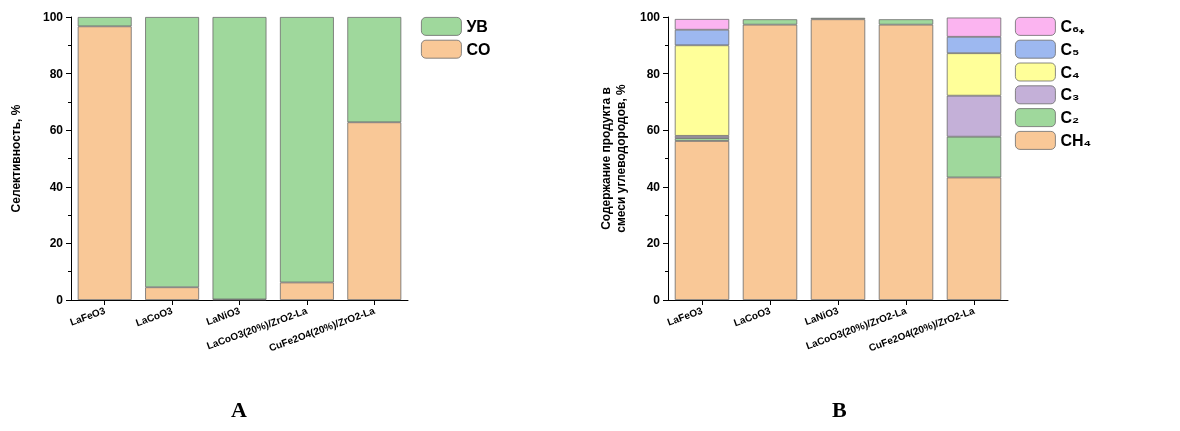 The height and width of the screenshot is (431, 1180). I want to click on legend-label: C₃, so click(1070, 95).